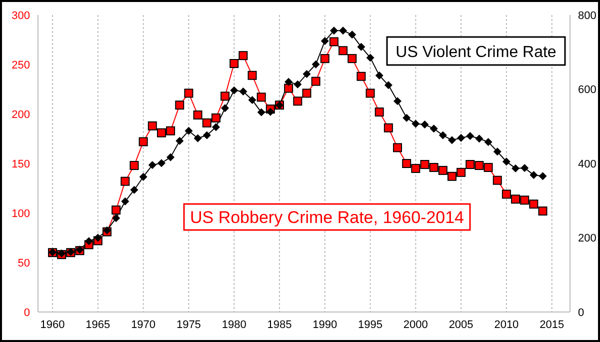 The image size is (600, 342). What do you see at coordinates (587, 164) in the screenshot?
I see `y2-tick-label: 400` at bounding box center [587, 164].